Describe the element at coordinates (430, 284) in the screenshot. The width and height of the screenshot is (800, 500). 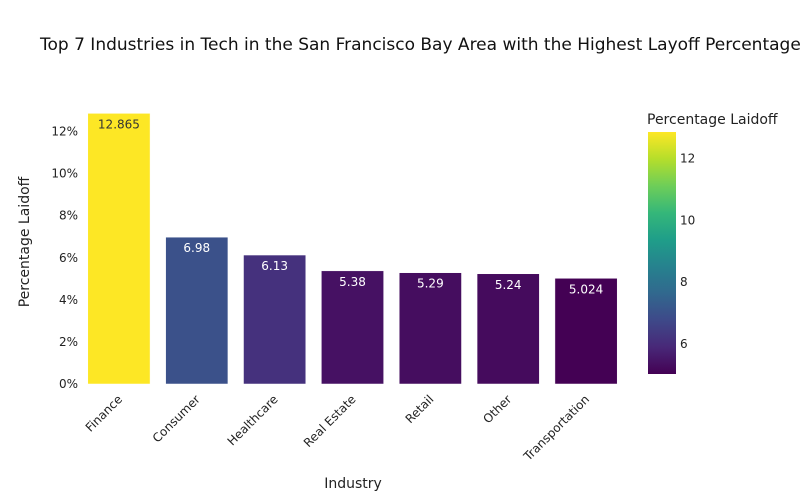
I see `bar-value-label: 5.29` at that location.